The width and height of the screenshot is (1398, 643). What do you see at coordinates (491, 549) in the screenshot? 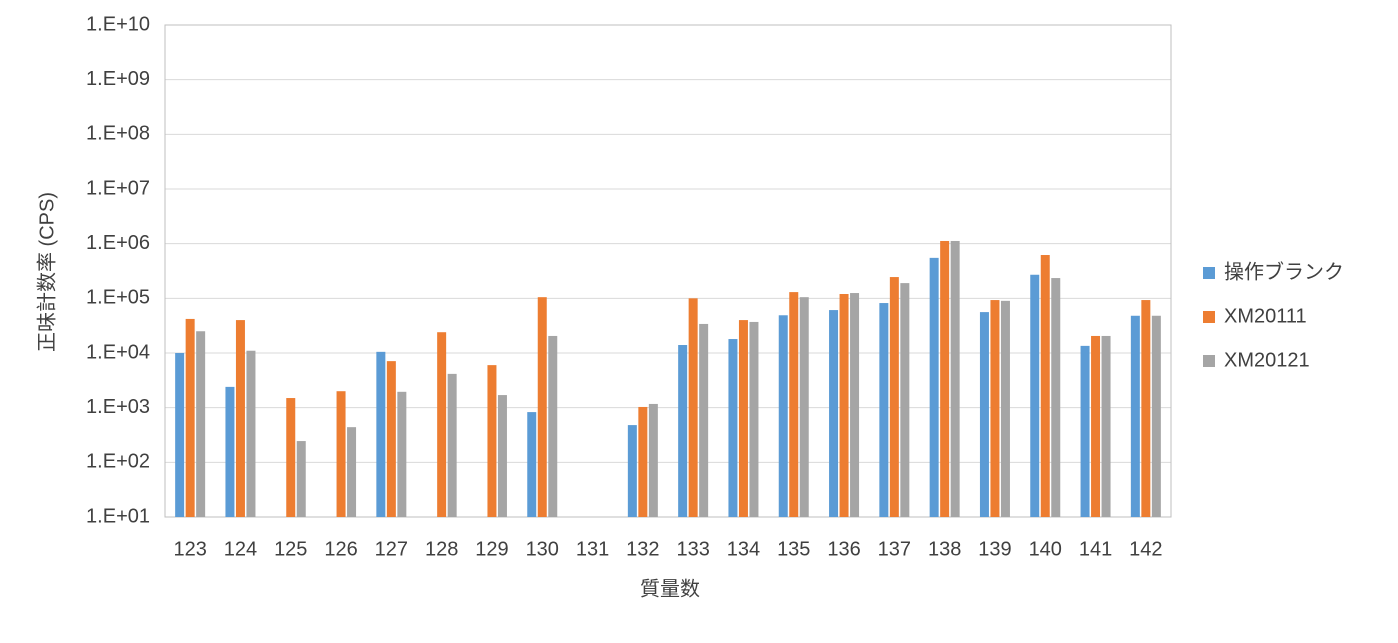
I see `x-tick-label: 129` at bounding box center [491, 549].